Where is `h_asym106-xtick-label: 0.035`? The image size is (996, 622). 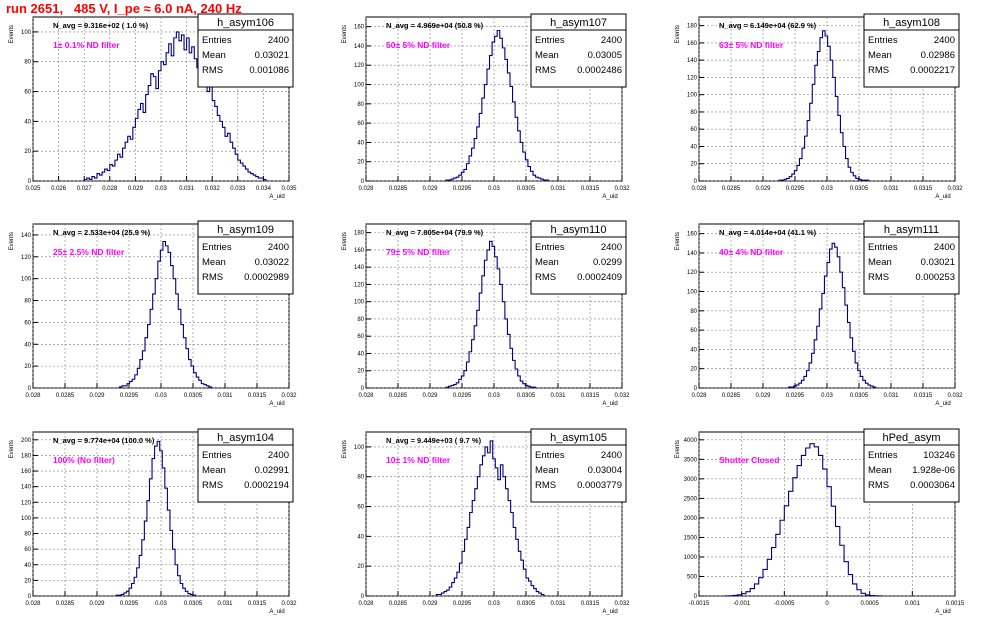
h_asym106-xtick-label: 0.035 is located at coordinates (289, 189).